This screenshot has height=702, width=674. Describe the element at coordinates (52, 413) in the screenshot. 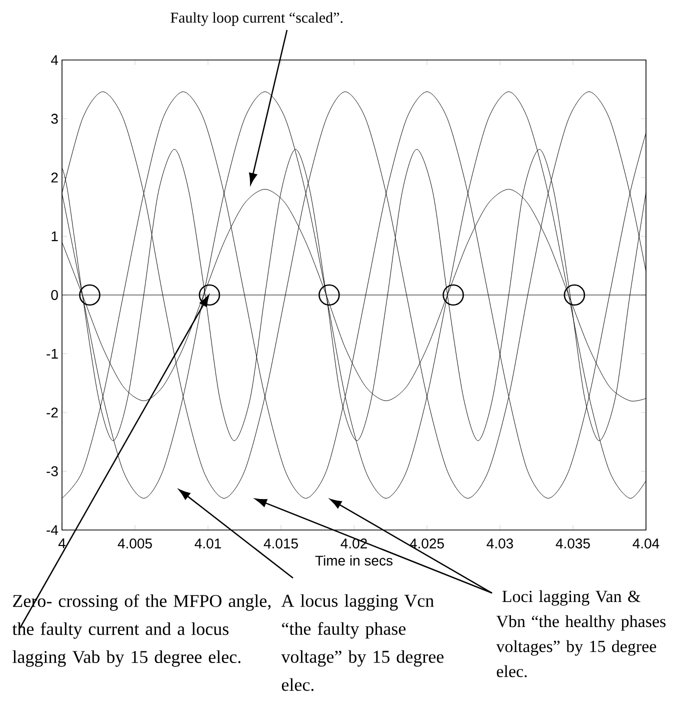

I see `y-tick-label: -2` at that location.